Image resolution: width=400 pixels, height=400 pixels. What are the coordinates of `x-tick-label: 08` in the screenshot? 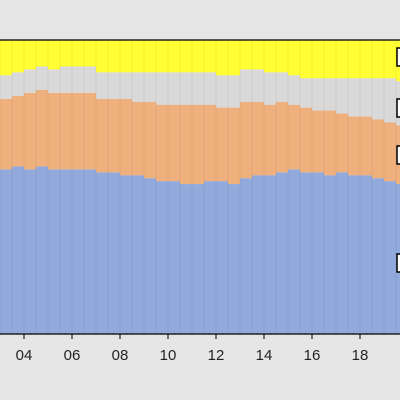 It's located at (120, 355).